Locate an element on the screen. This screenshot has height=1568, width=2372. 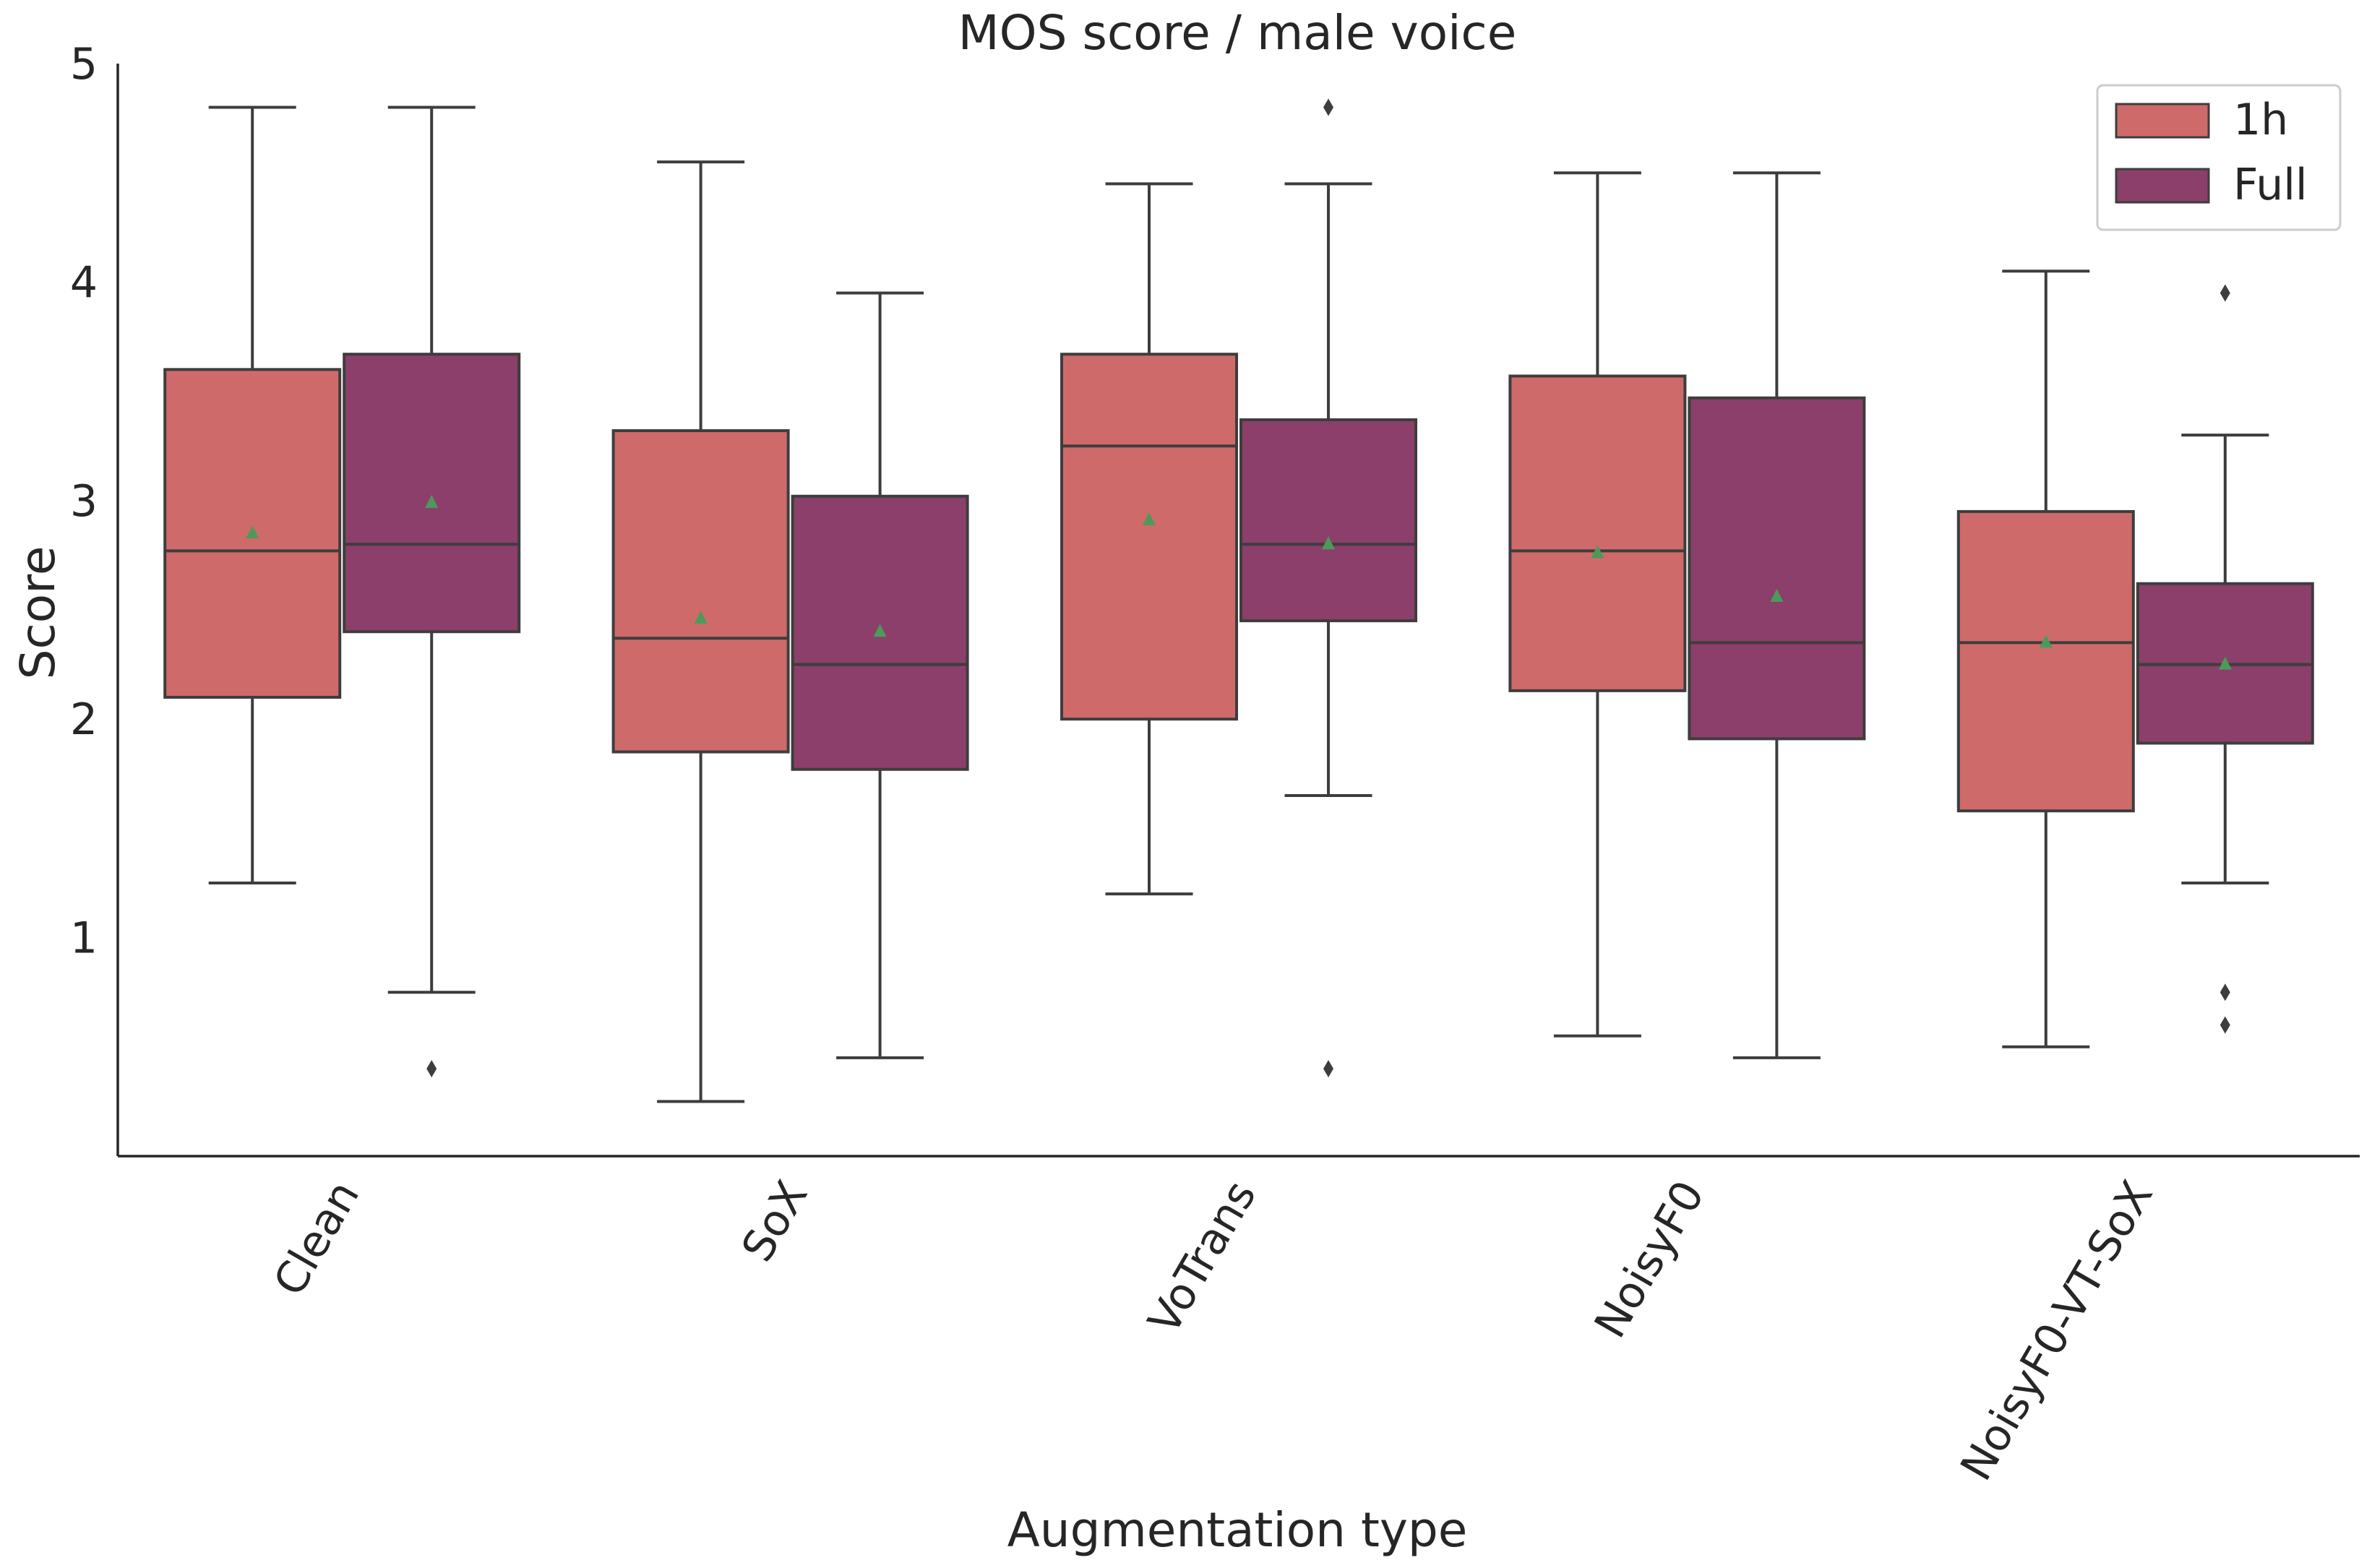
y-tick-label: 1 is located at coordinates (84, 938).